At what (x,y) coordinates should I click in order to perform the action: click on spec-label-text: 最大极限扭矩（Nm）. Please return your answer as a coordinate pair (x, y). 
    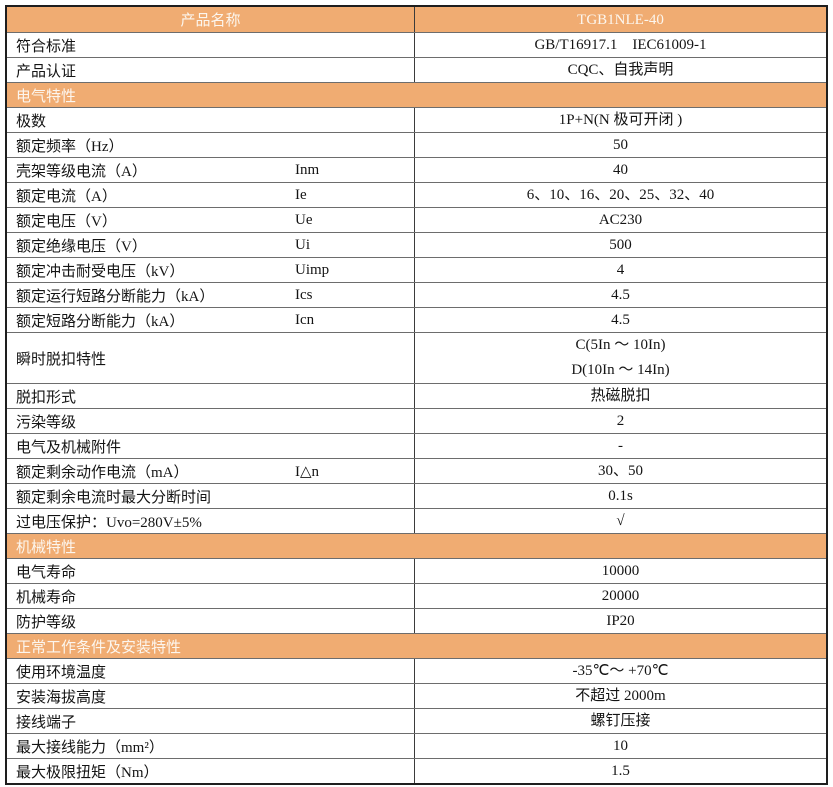
    Looking at the image, I should click on (87, 772).